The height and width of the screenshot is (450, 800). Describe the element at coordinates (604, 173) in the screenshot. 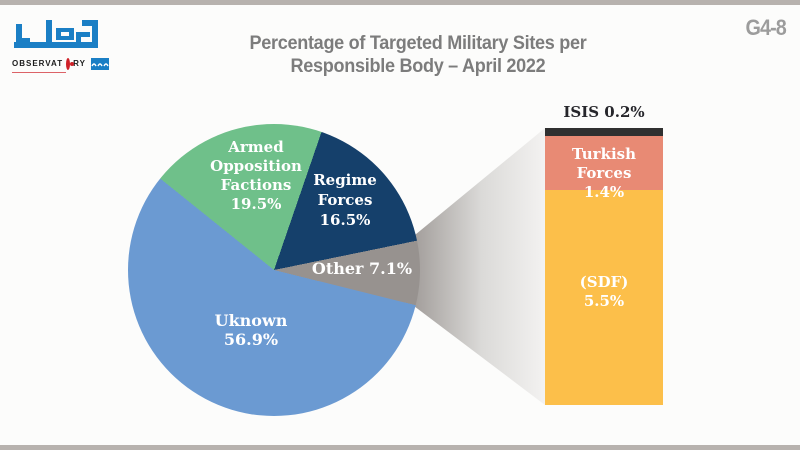

I see `bar-label-turkish-forces: Turkish Forces 1.4%` at that location.